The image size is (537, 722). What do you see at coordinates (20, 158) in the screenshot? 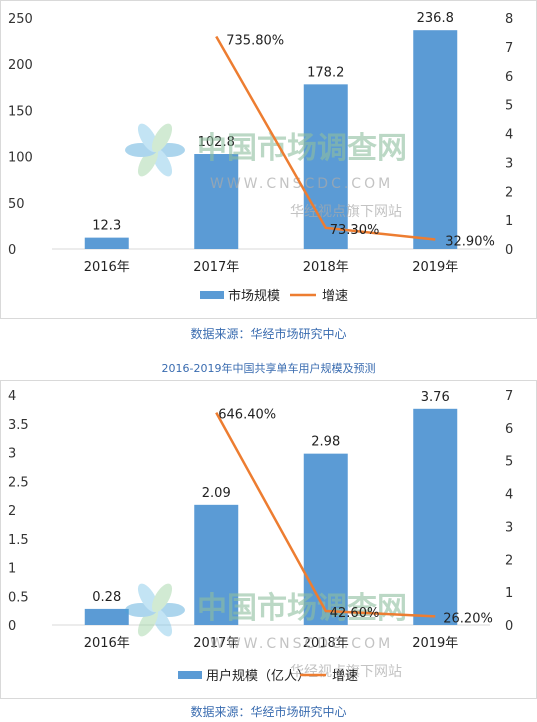
I see `y-tick-label: 100` at bounding box center [20, 158].